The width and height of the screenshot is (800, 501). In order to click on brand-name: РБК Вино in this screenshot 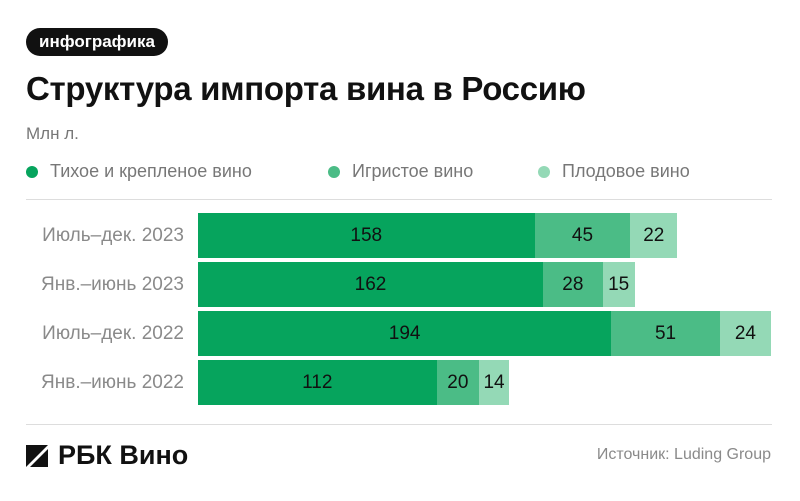, I will do `click(123, 455)`.